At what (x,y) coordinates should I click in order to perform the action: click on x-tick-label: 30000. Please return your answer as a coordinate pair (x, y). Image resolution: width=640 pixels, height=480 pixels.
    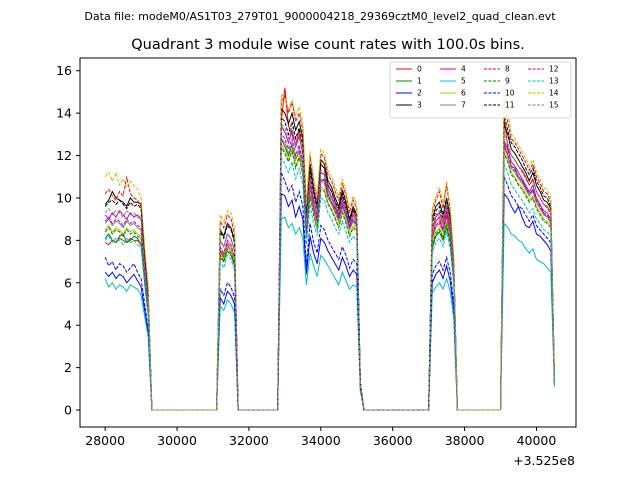
    Looking at the image, I should click on (177, 440).